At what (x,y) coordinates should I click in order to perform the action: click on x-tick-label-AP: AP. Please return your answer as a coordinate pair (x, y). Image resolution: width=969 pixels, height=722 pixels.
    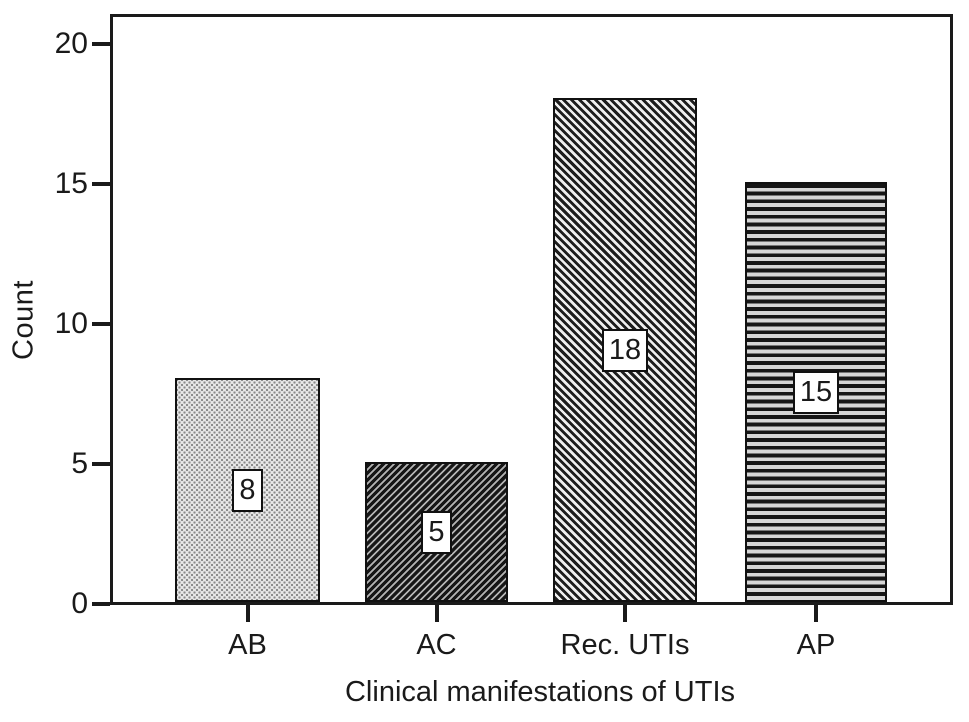
    Looking at the image, I should click on (816, 645).